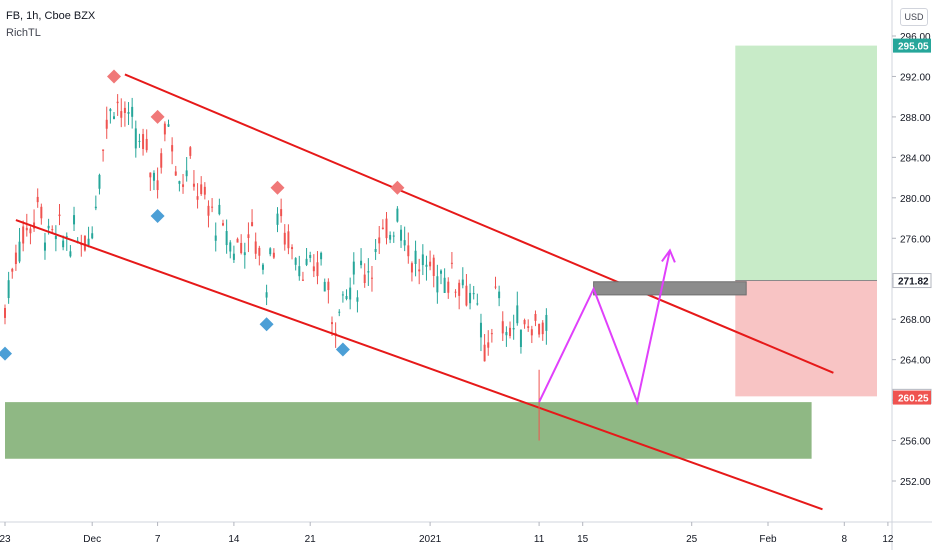  What do you see at coordinates (915, 320) in the screenshot?
I see `y-tick-label: 268.00` at bounding box center [915, 320].